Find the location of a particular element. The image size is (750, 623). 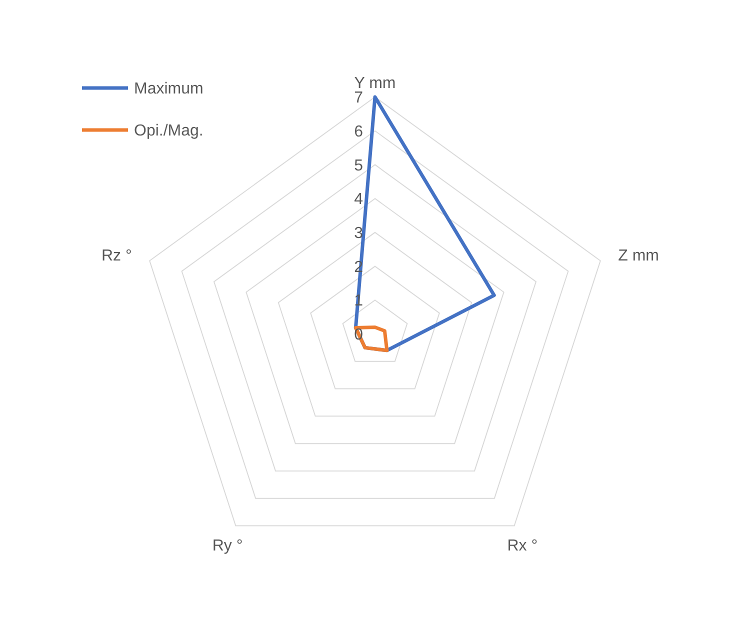

spoke-label: Z mm is located at coordinates (638, 256).